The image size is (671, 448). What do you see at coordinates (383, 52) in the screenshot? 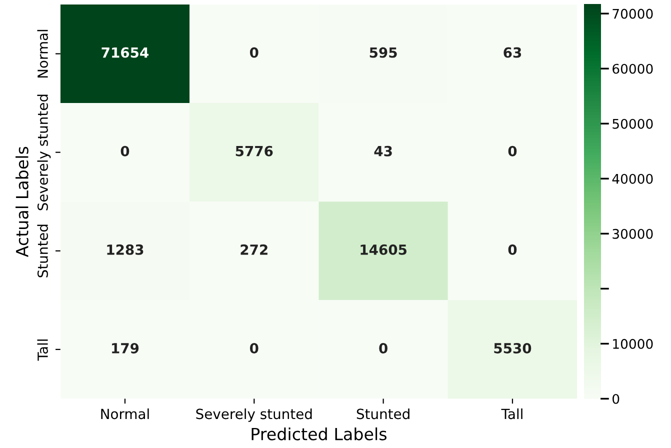
I see `data-label: 595` at bounding box center [383, 52].